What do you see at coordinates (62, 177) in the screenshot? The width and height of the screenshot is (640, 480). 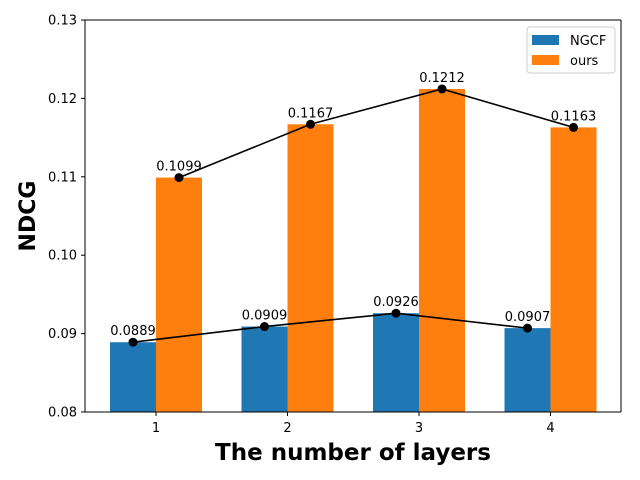 I see `y-tick-label-0.11: 0.11` at bounding box center [62, 177].